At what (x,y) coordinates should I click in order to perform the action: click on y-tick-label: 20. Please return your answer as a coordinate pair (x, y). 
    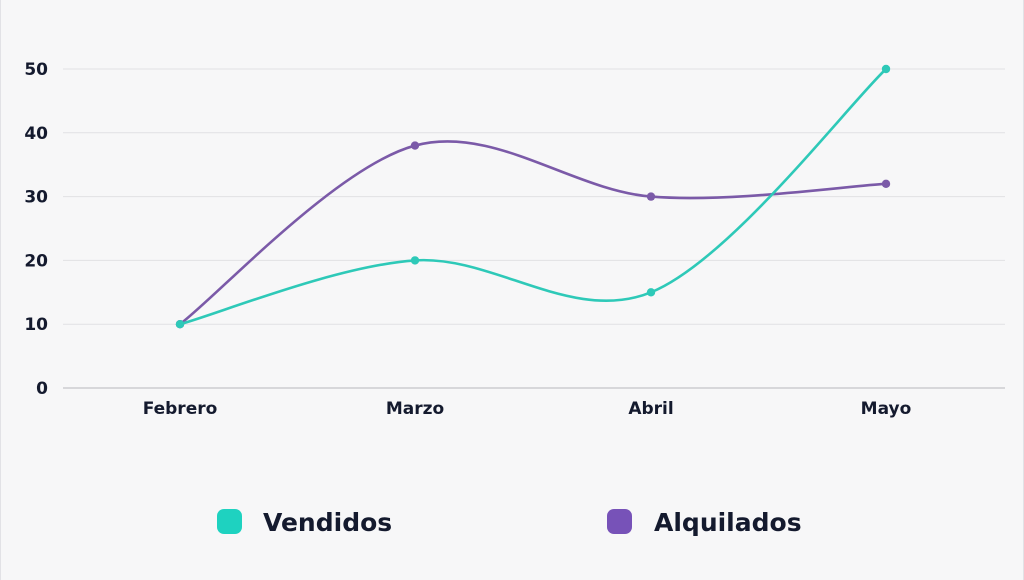
    Looking at the image, I should click on (36, 261).